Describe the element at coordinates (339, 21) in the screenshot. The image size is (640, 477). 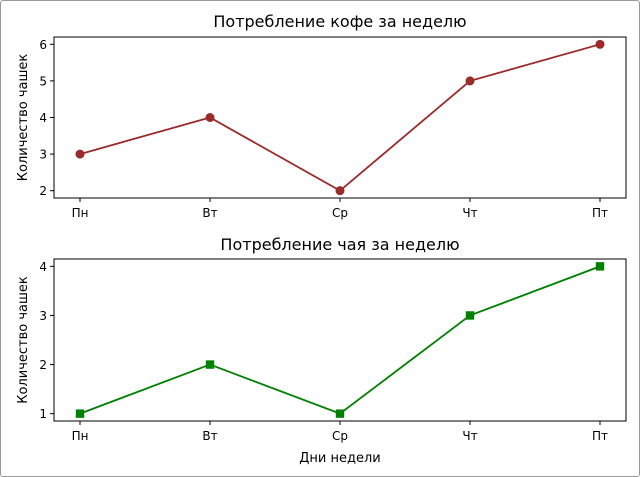
I see `coffee-chart-title: Потребление кофе за неделю` at that location.